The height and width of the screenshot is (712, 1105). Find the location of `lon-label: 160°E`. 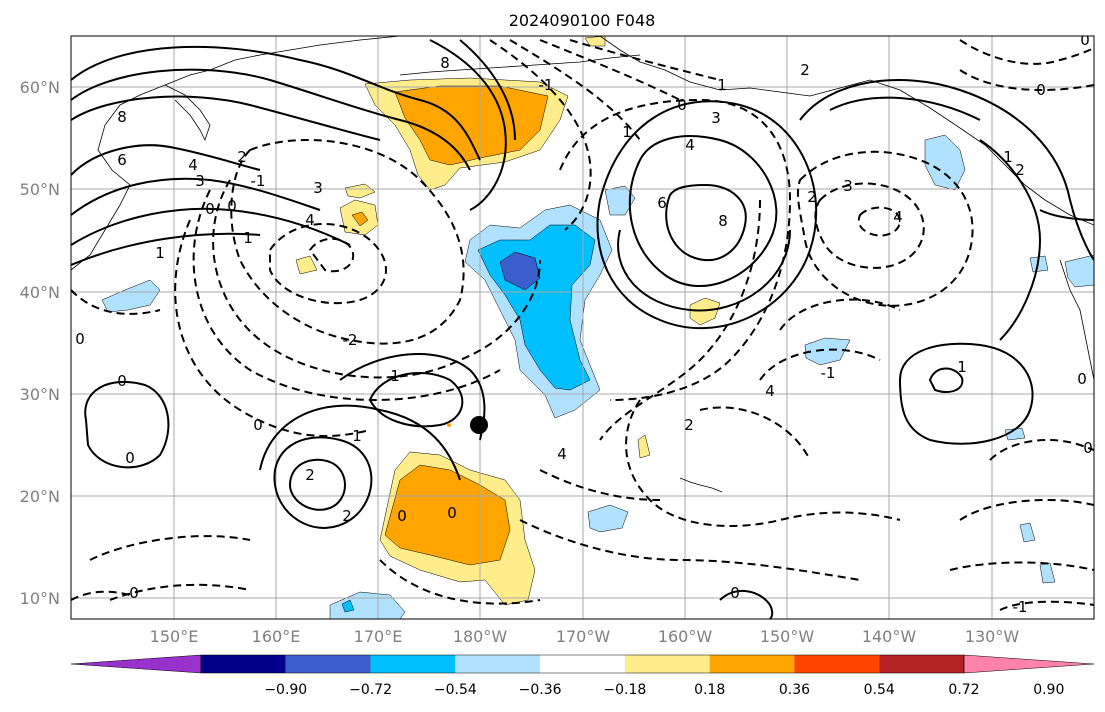

lon-label: 160°E is located at coordinates (276, 636).